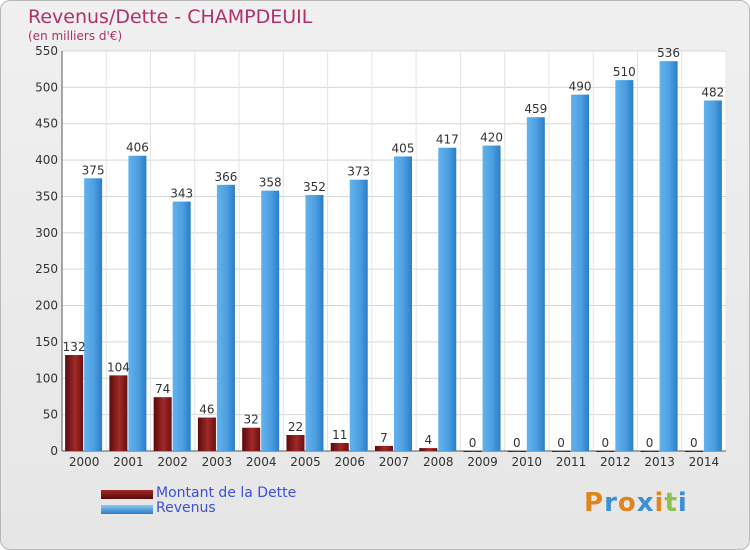 This screenshot has height=550, width=750. Describe the element at coordinates (172, 462) in the screenshot. I see `x-tick-label: 2002` at that location.